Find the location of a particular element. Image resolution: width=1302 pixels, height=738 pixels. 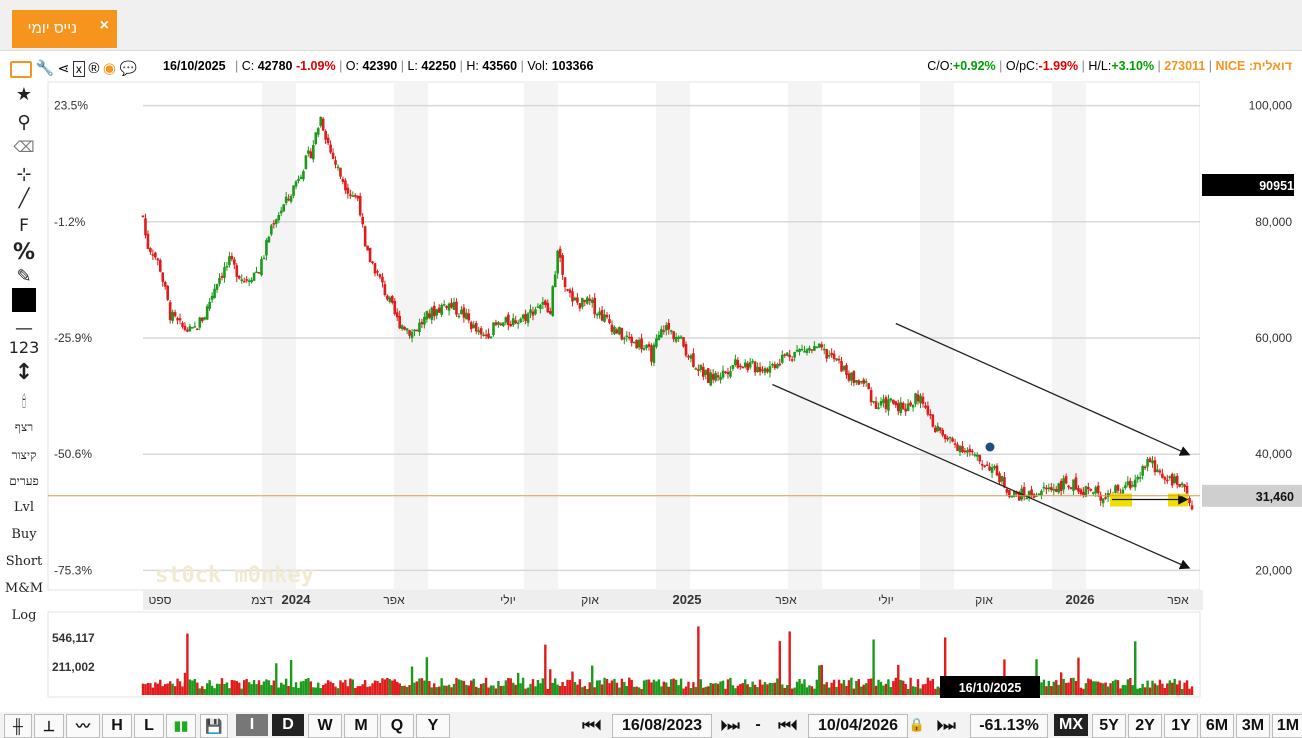

save-icon: 💾 is located at coordinates (214, 726).